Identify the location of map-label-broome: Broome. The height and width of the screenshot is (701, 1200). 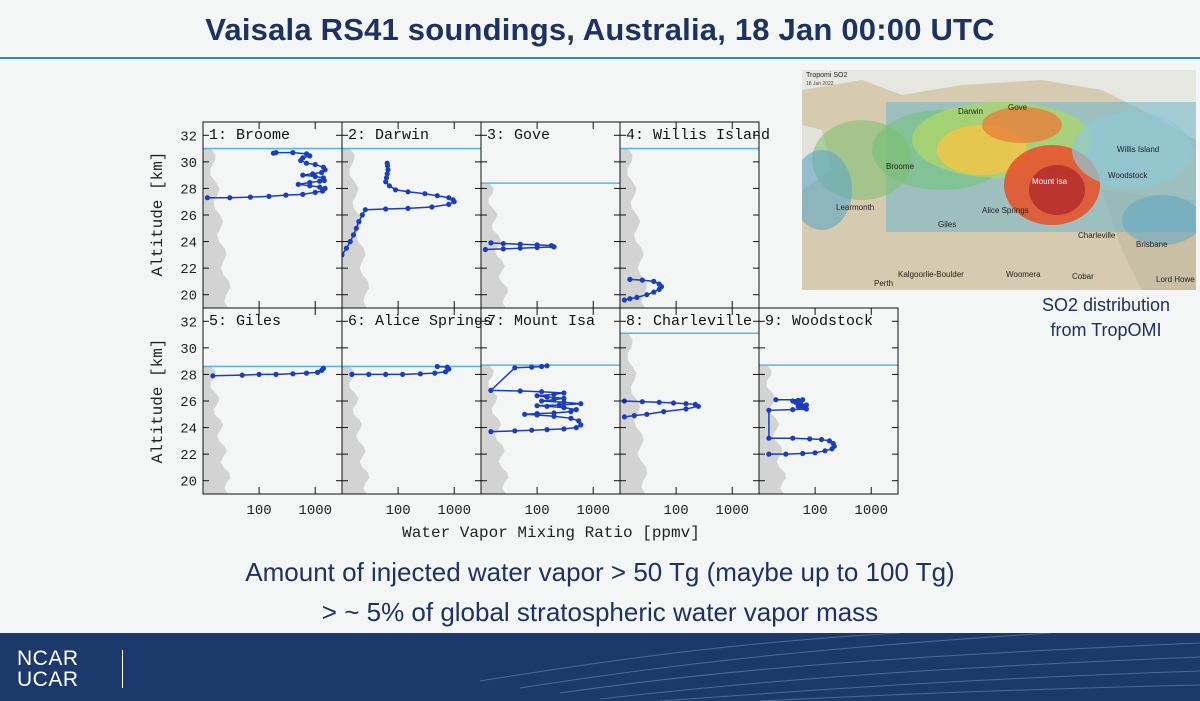
(900, 166).